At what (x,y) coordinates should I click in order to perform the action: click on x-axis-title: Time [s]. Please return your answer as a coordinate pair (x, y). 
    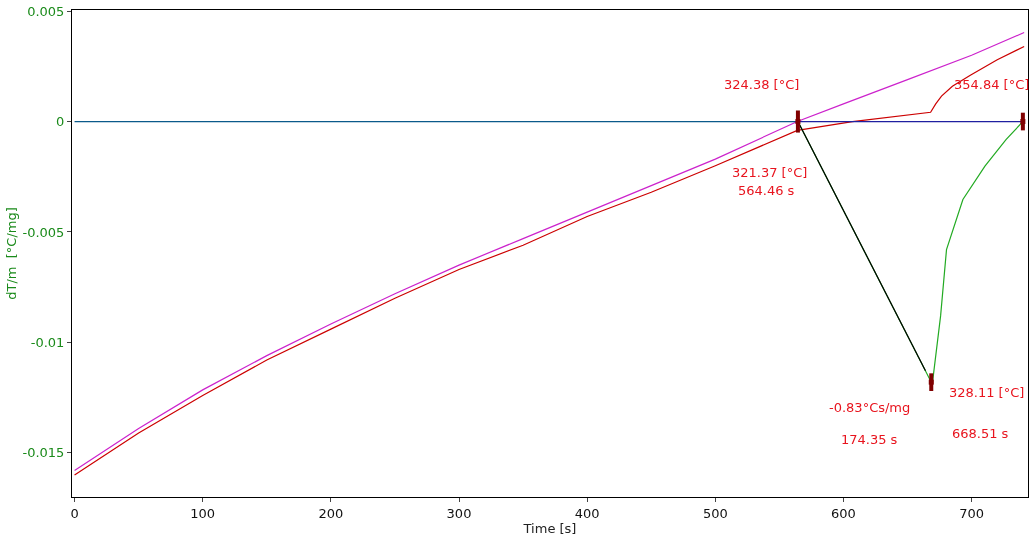
    Looking at the image, I should click on (549, 529).